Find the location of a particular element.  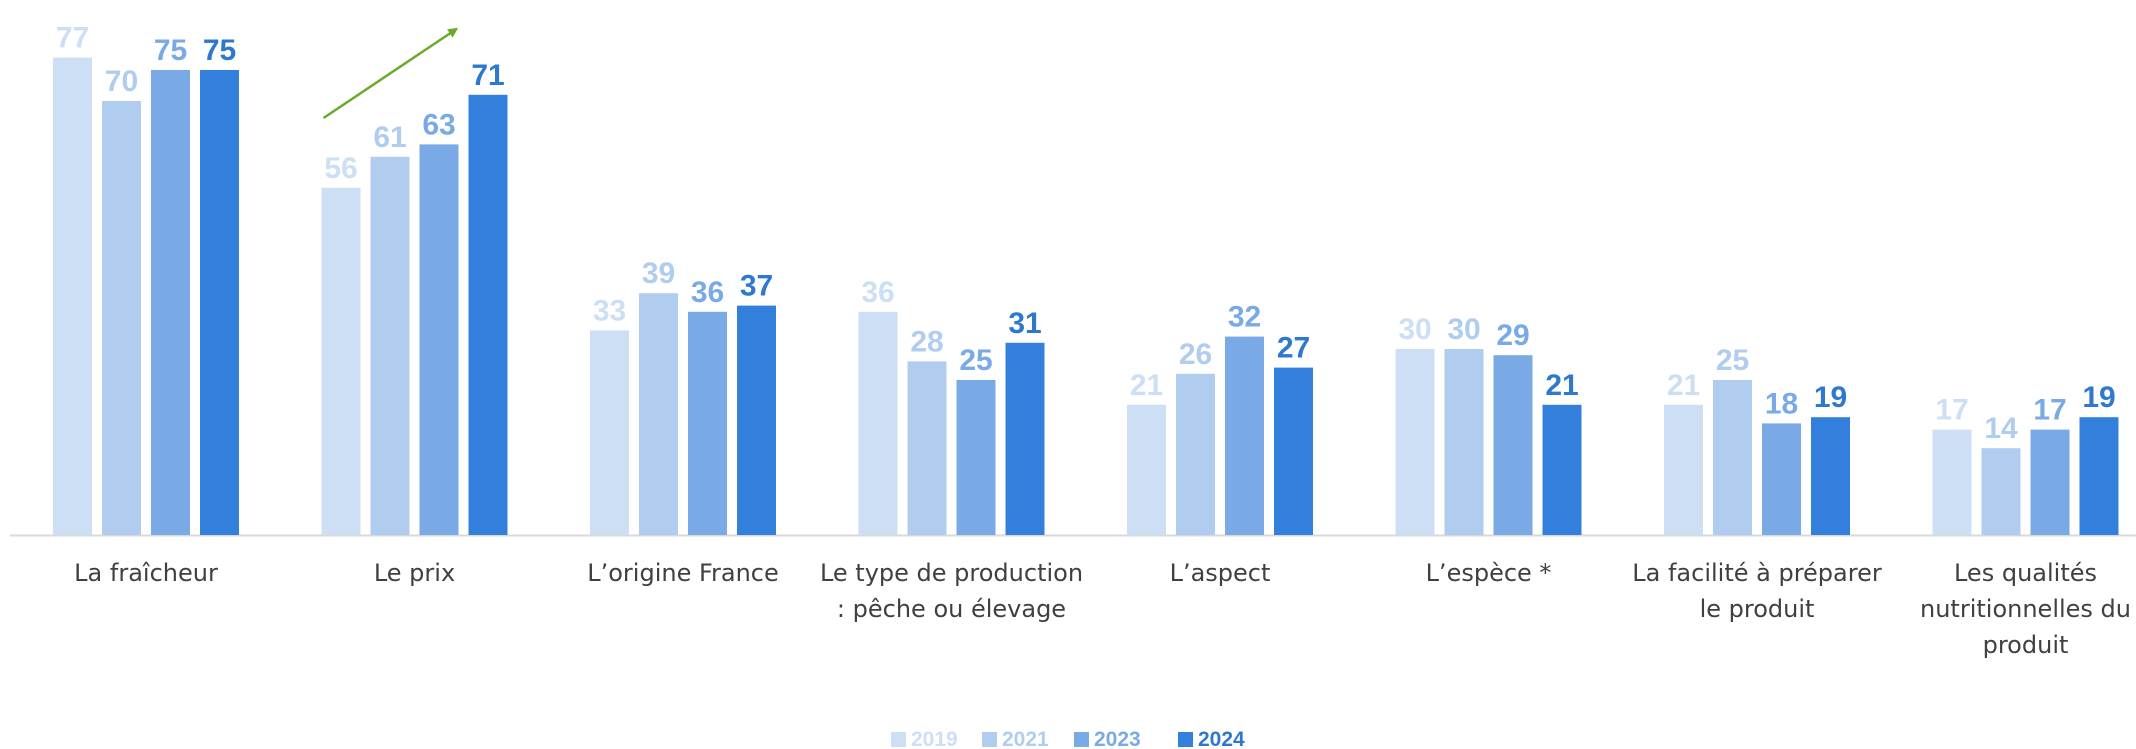

value-label-2021-5: 30 is located at coordinates (1463, 329).